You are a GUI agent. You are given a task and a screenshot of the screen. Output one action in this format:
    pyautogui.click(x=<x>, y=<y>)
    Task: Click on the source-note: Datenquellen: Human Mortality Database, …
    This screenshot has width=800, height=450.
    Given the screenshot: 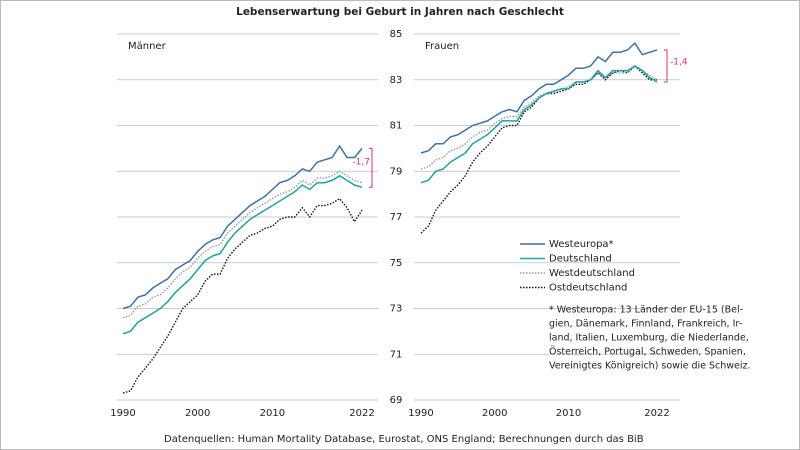 What is the action you would take?
    pyautogui.click(x=404, y=439)
    